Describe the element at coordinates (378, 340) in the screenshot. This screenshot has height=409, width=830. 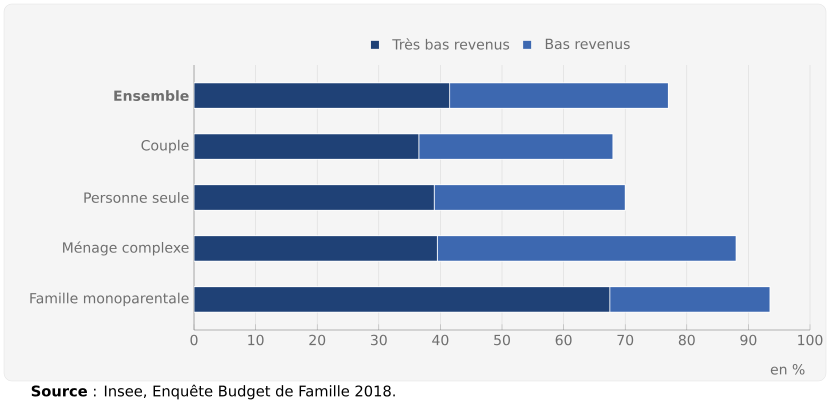
I see `x-tick-label: 30` at that location.